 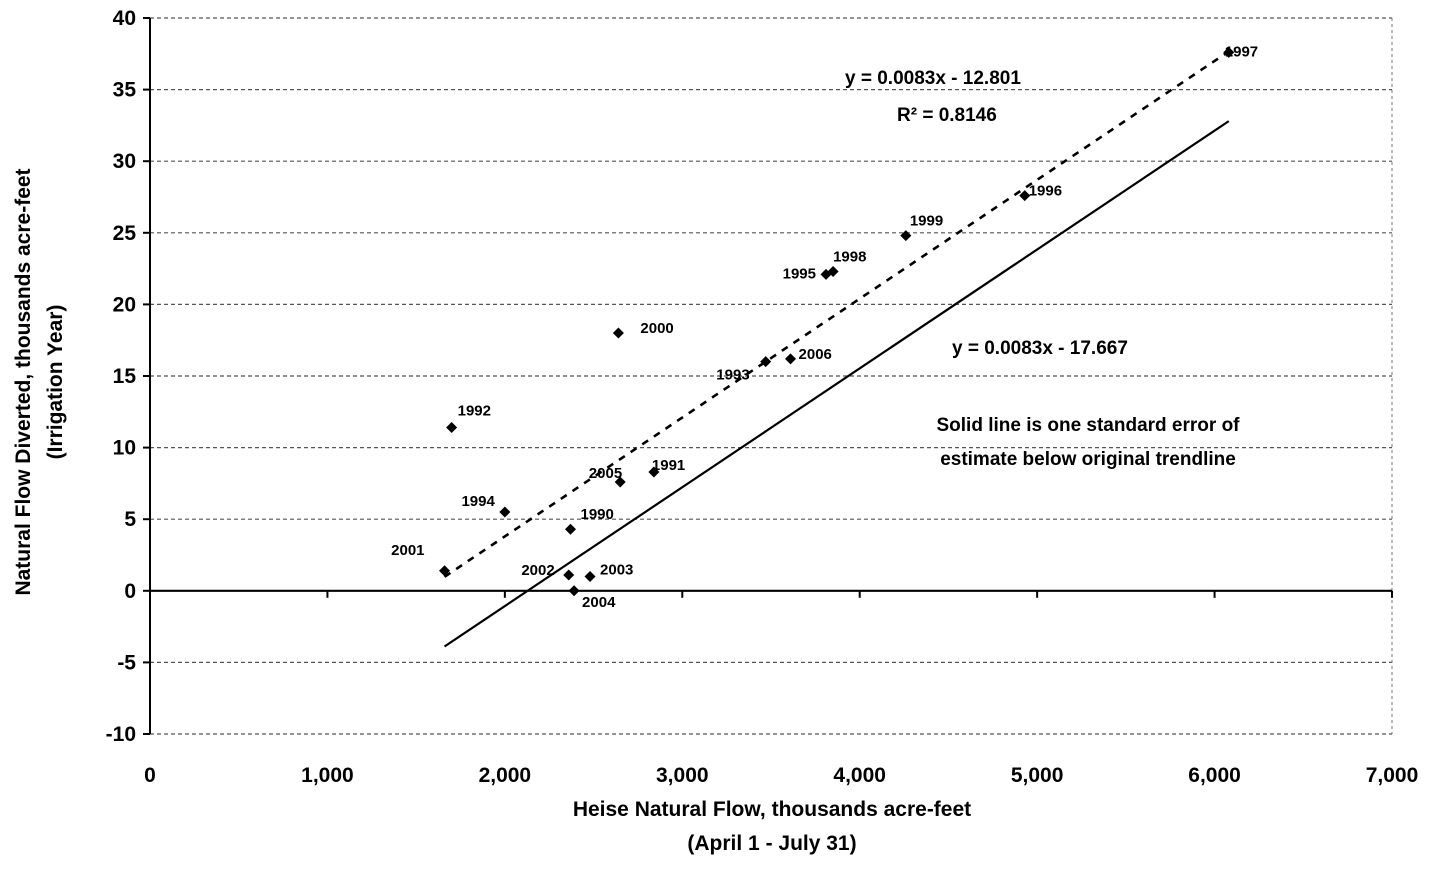 What do you see at coordinates (150, 775) in the screenshot?
I see `x-tick-label: 0` at bounding box center [150, 775].